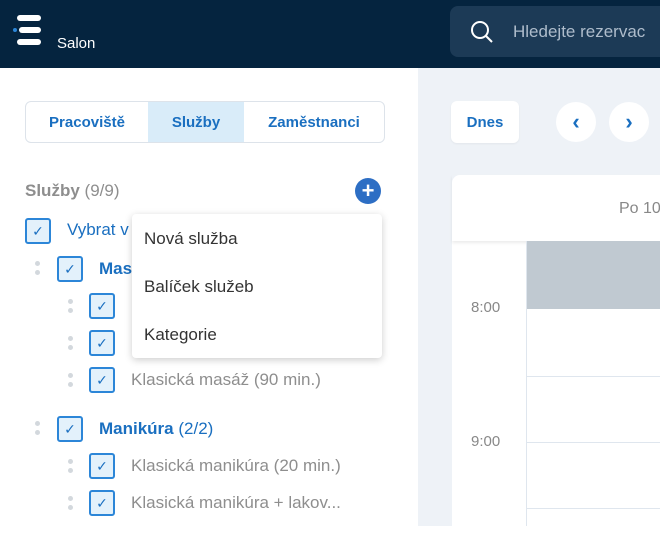  What do you see at coordinates (482, 32) in the screenshot?
I see `search-icon` at bounding box center [482, 32].